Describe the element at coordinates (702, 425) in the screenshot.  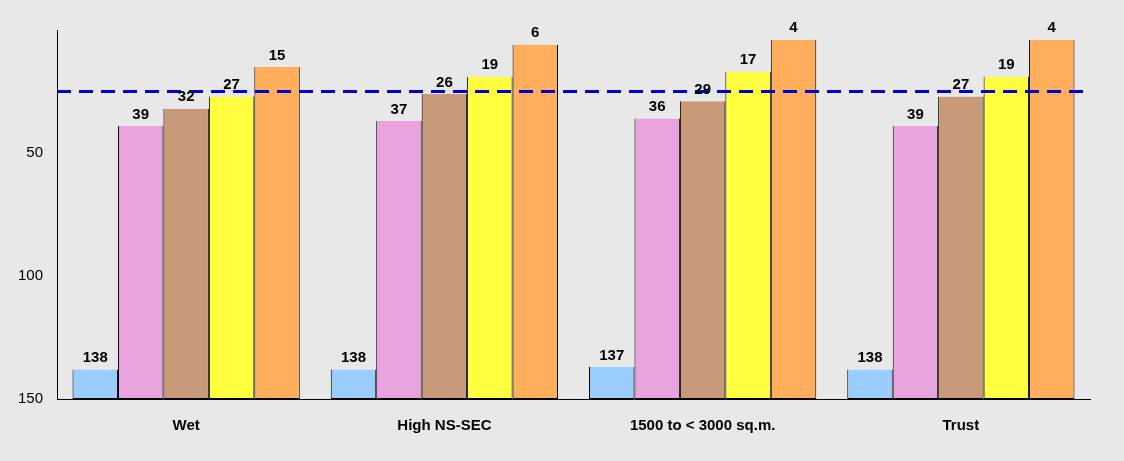
I see `x-tick-label: 1500 to < 3000 sq.m.` at that location.